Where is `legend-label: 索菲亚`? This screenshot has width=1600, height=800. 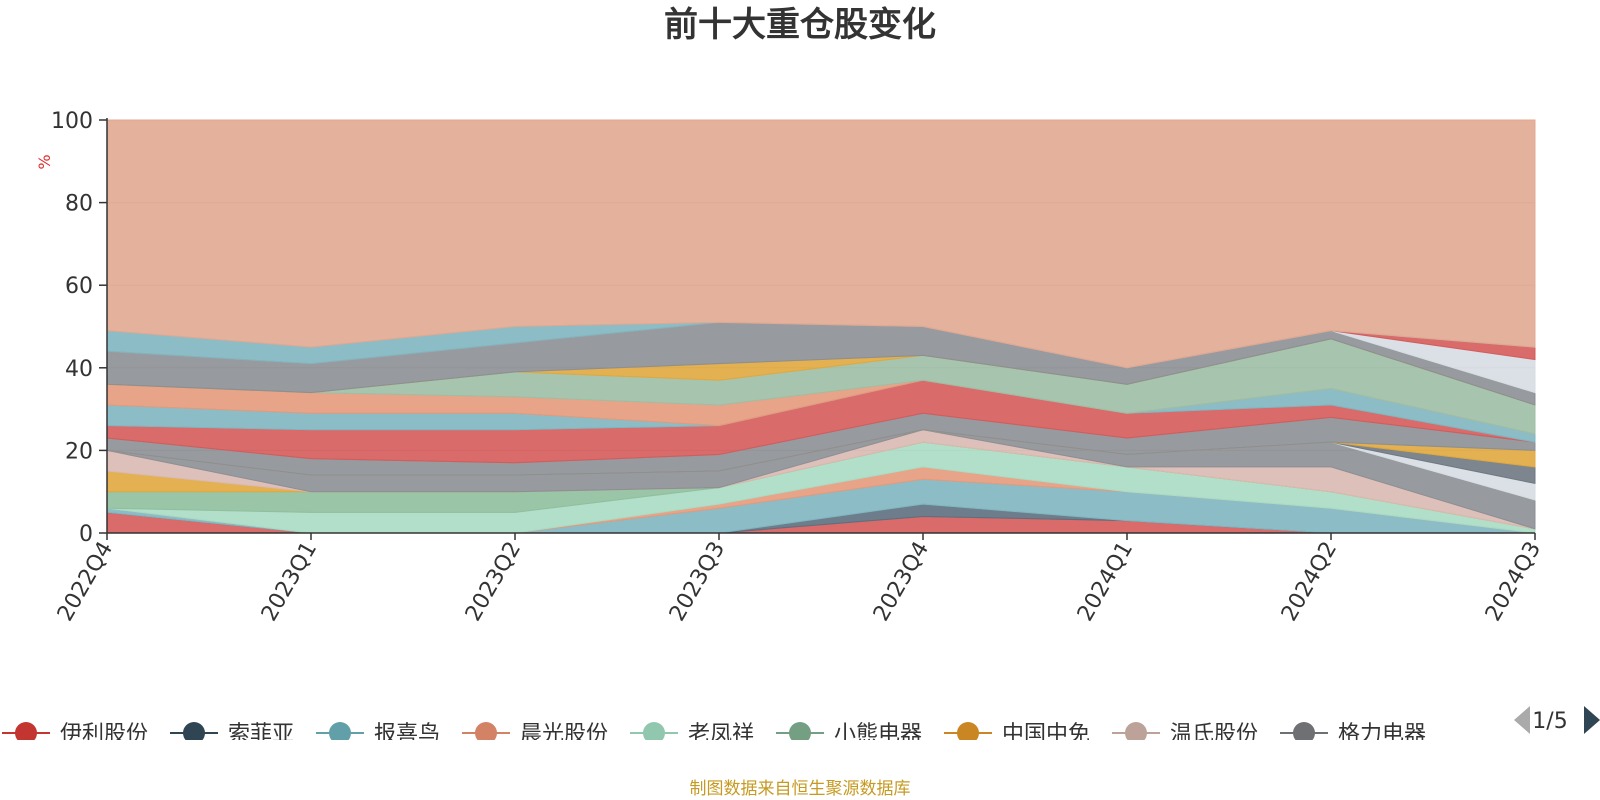 legend-label: 索菲亚 is located at coordinates (261, 734).